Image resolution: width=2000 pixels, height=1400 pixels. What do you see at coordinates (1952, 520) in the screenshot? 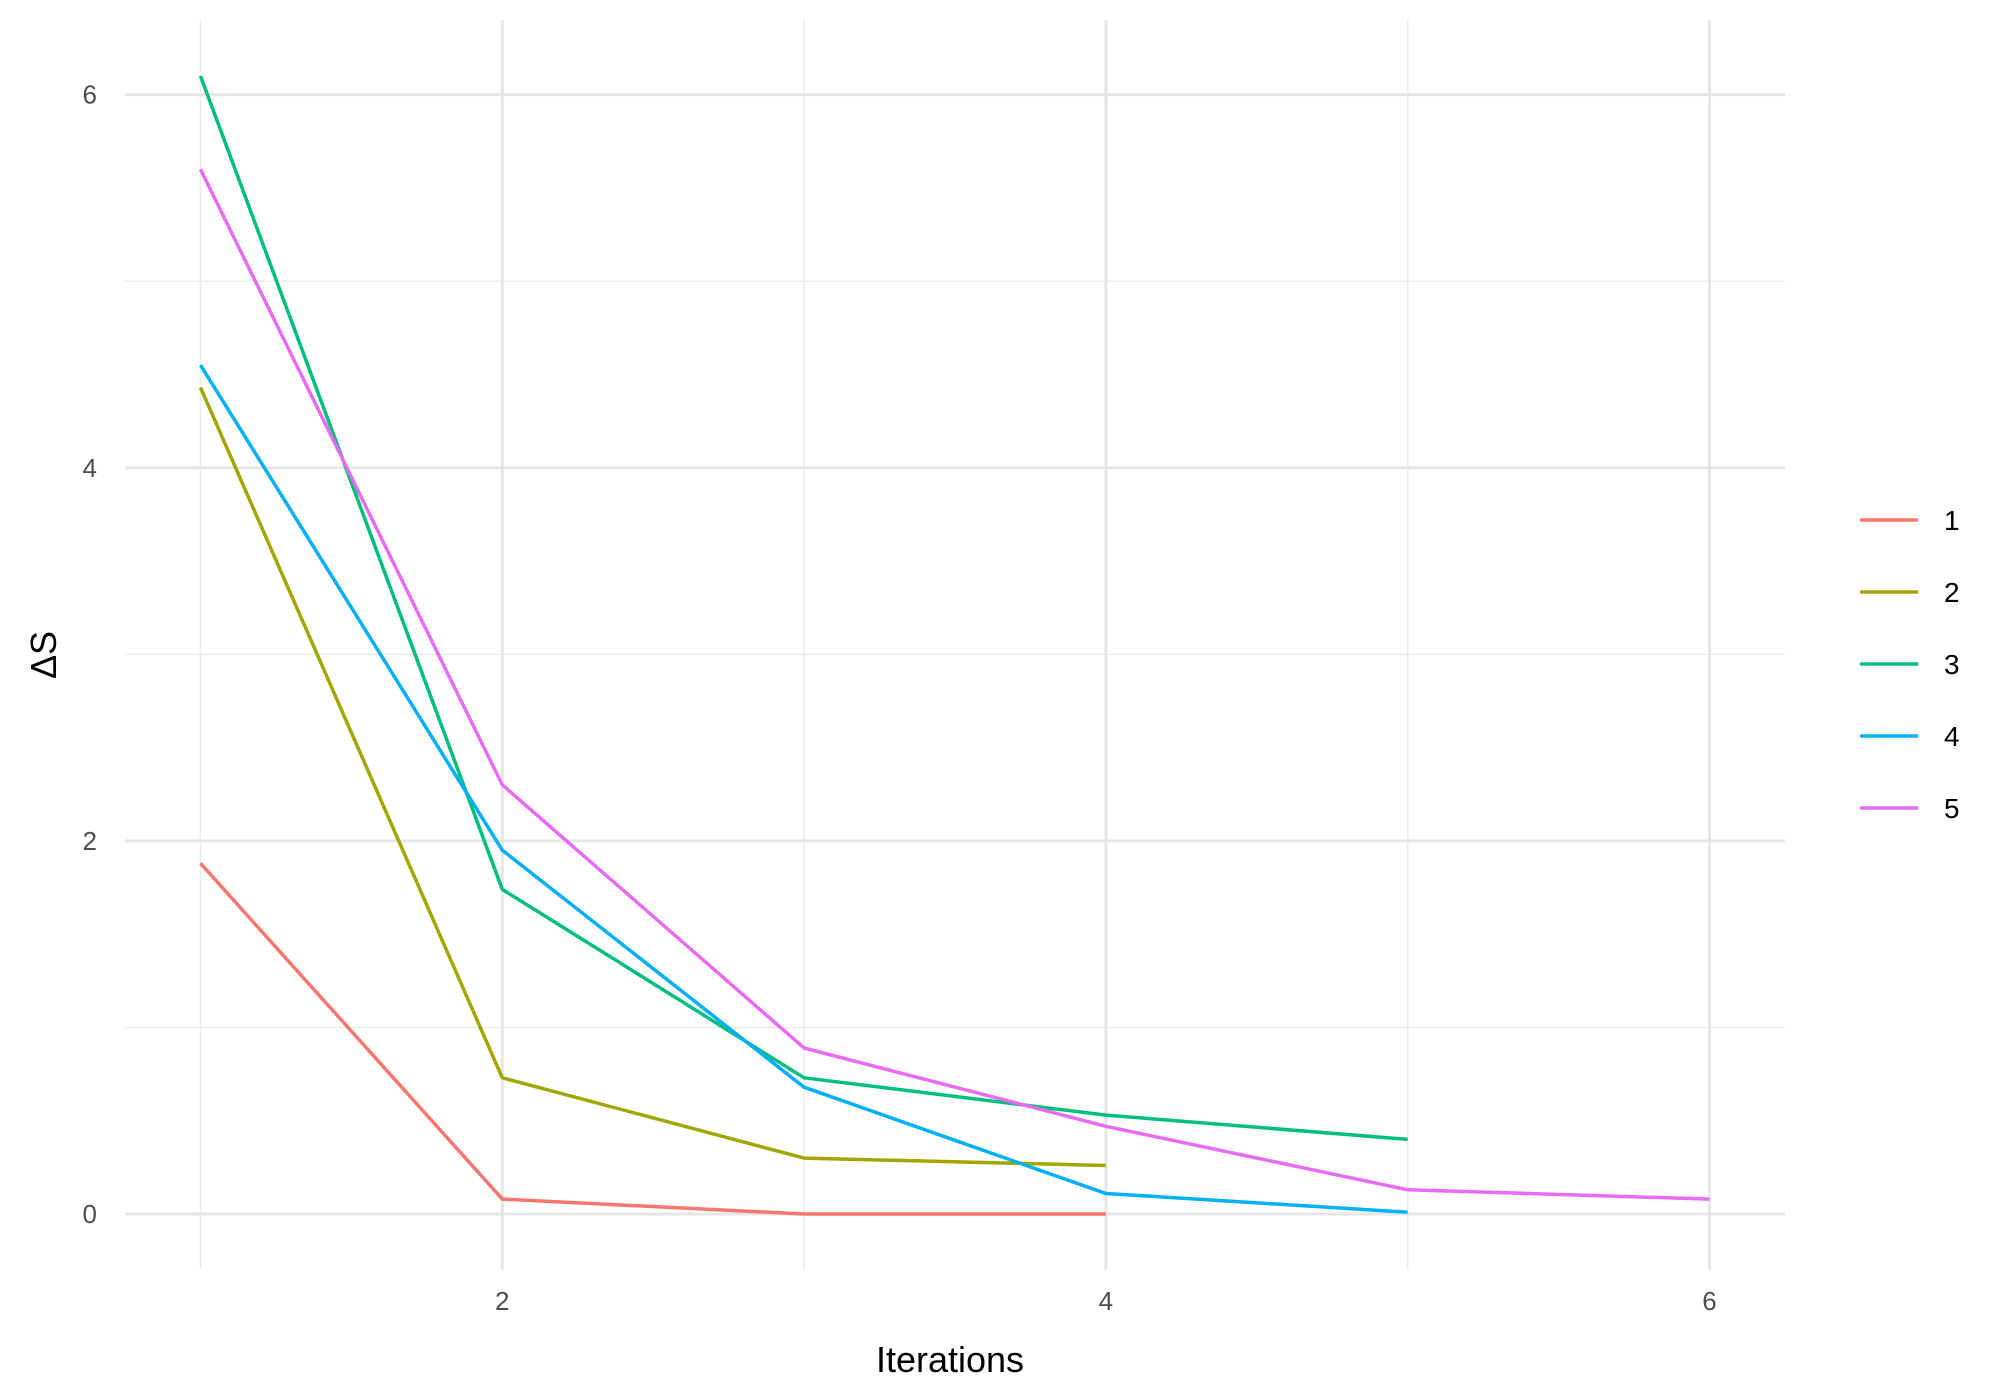
I see `legend-label-1: 1` at bounding box center [1952, 520].